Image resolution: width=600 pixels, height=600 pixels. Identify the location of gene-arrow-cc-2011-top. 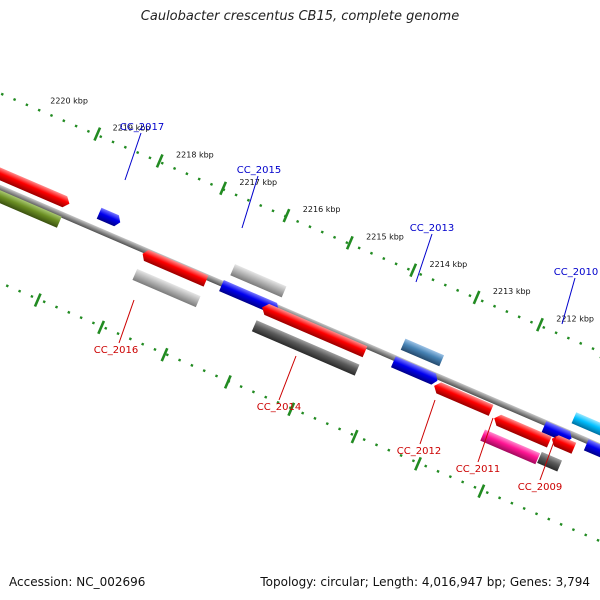
(523, 431).